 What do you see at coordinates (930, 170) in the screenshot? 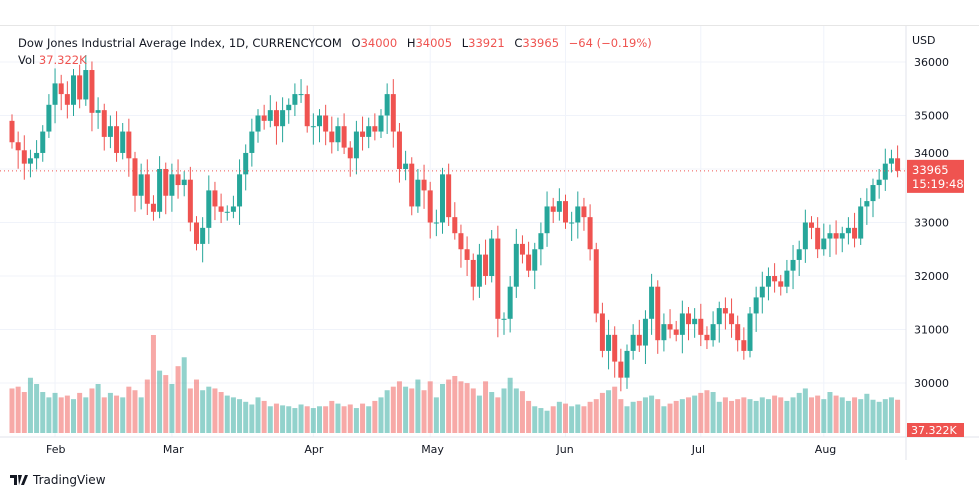
I see `last-price-value: 33965` at bounding box center [930, 170].